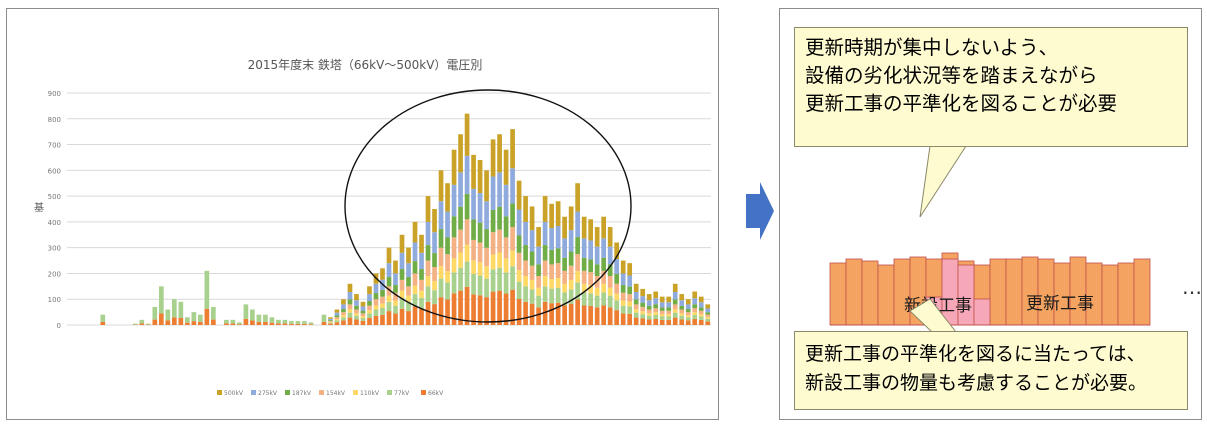 Image resolution: width=1207 pixels, height=427 pixels. Describe the element at coordinates (976, 383) in the screenshot. I see `bottom-callout-line-2: 新設工事の物量も考慮することが必要。` at that location.